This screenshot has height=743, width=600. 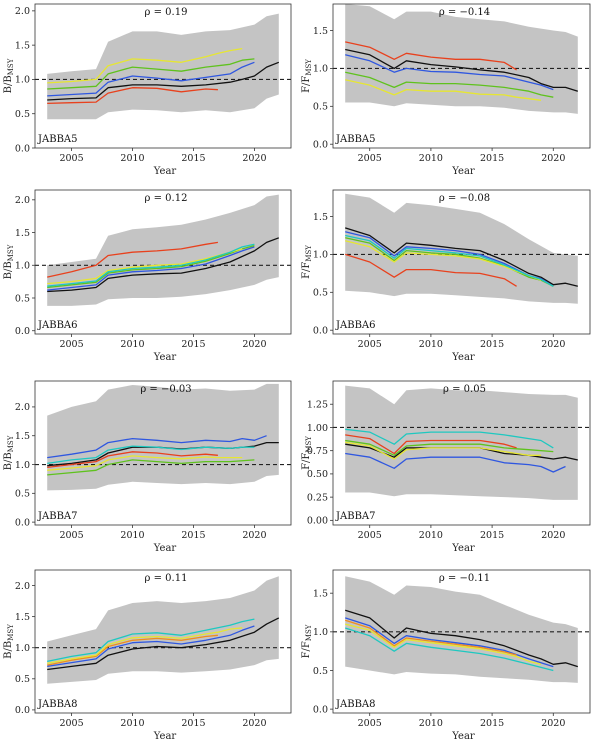 I want to click on y-tick-label: 0.75, so click(x=317, y=451).